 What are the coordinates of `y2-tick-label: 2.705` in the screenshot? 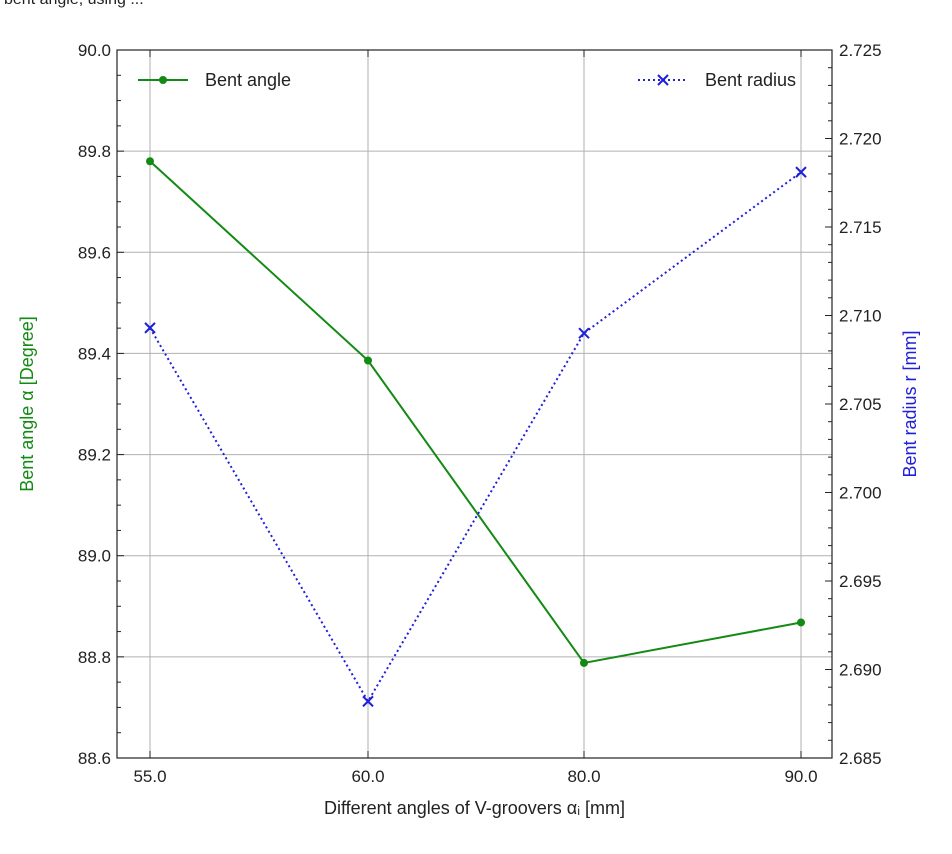 It's located at (860, 404).